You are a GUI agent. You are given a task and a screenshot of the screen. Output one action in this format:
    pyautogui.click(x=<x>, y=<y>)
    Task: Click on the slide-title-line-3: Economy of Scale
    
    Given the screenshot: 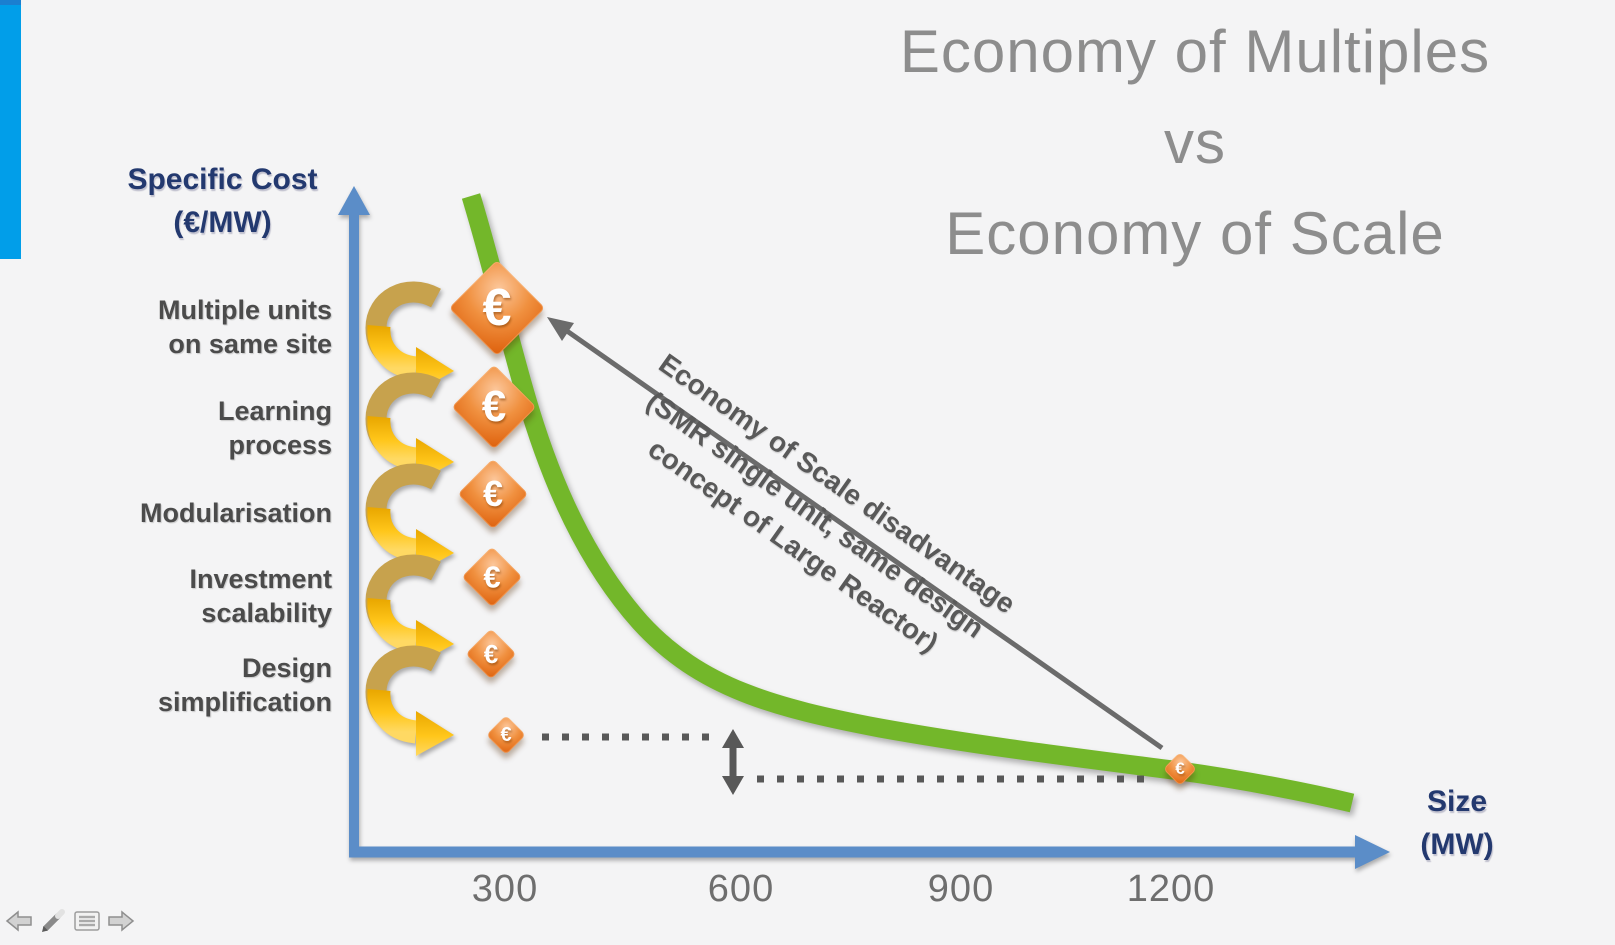 What is the action you would take?
    pyautogui.click(x=1195, y=233)
    